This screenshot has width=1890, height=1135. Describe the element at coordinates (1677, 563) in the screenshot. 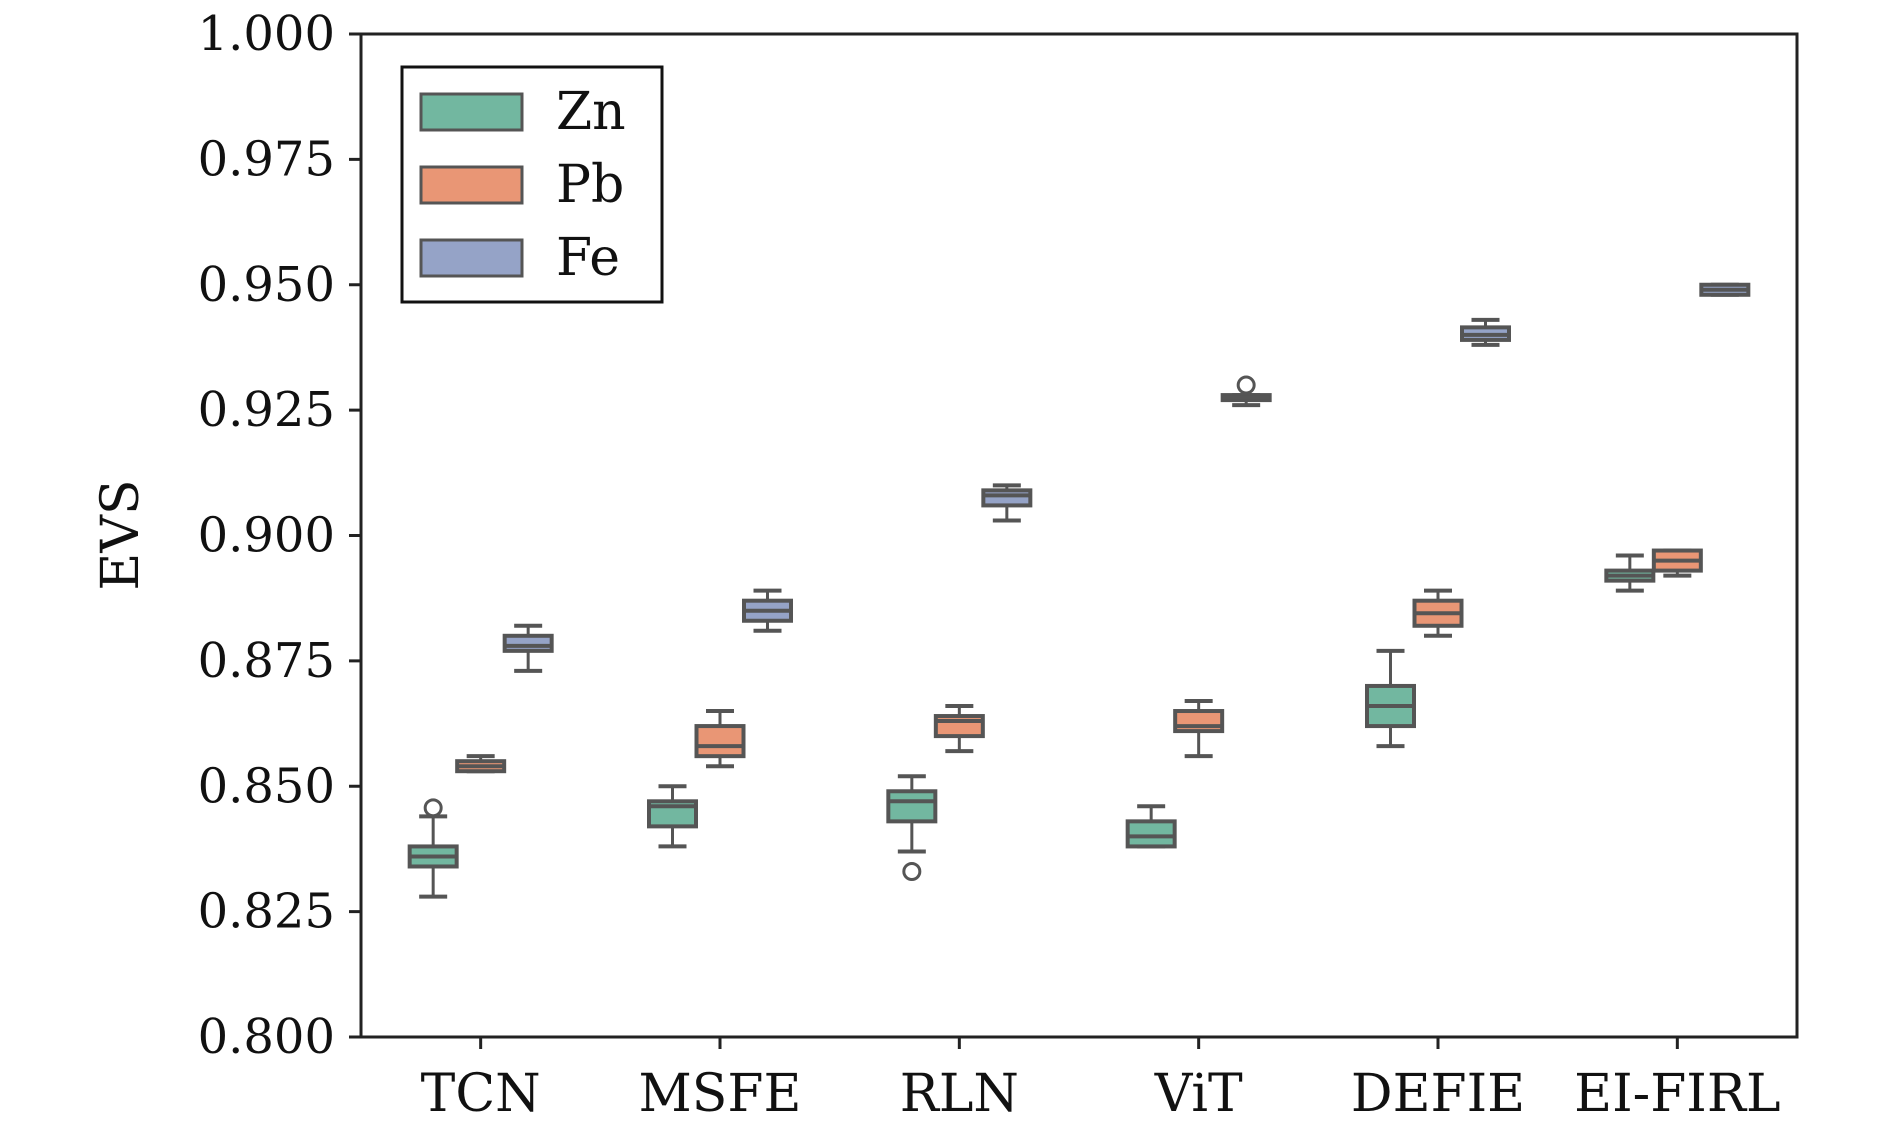

I see `box-pb-ei-firl` at that location.